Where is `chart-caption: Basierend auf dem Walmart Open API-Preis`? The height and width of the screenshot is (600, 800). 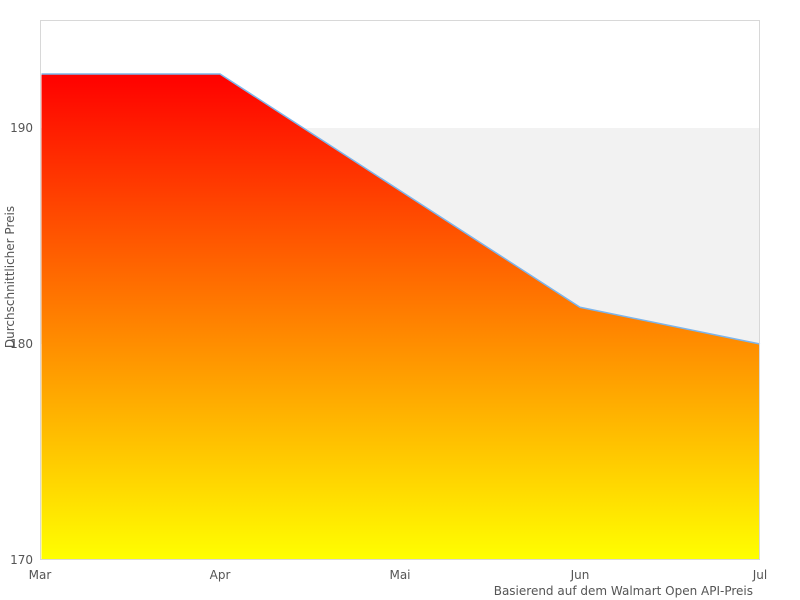
chart-caption: Basierend auf dem Walmart Open API-Preis is located at coordinates (623, 591).